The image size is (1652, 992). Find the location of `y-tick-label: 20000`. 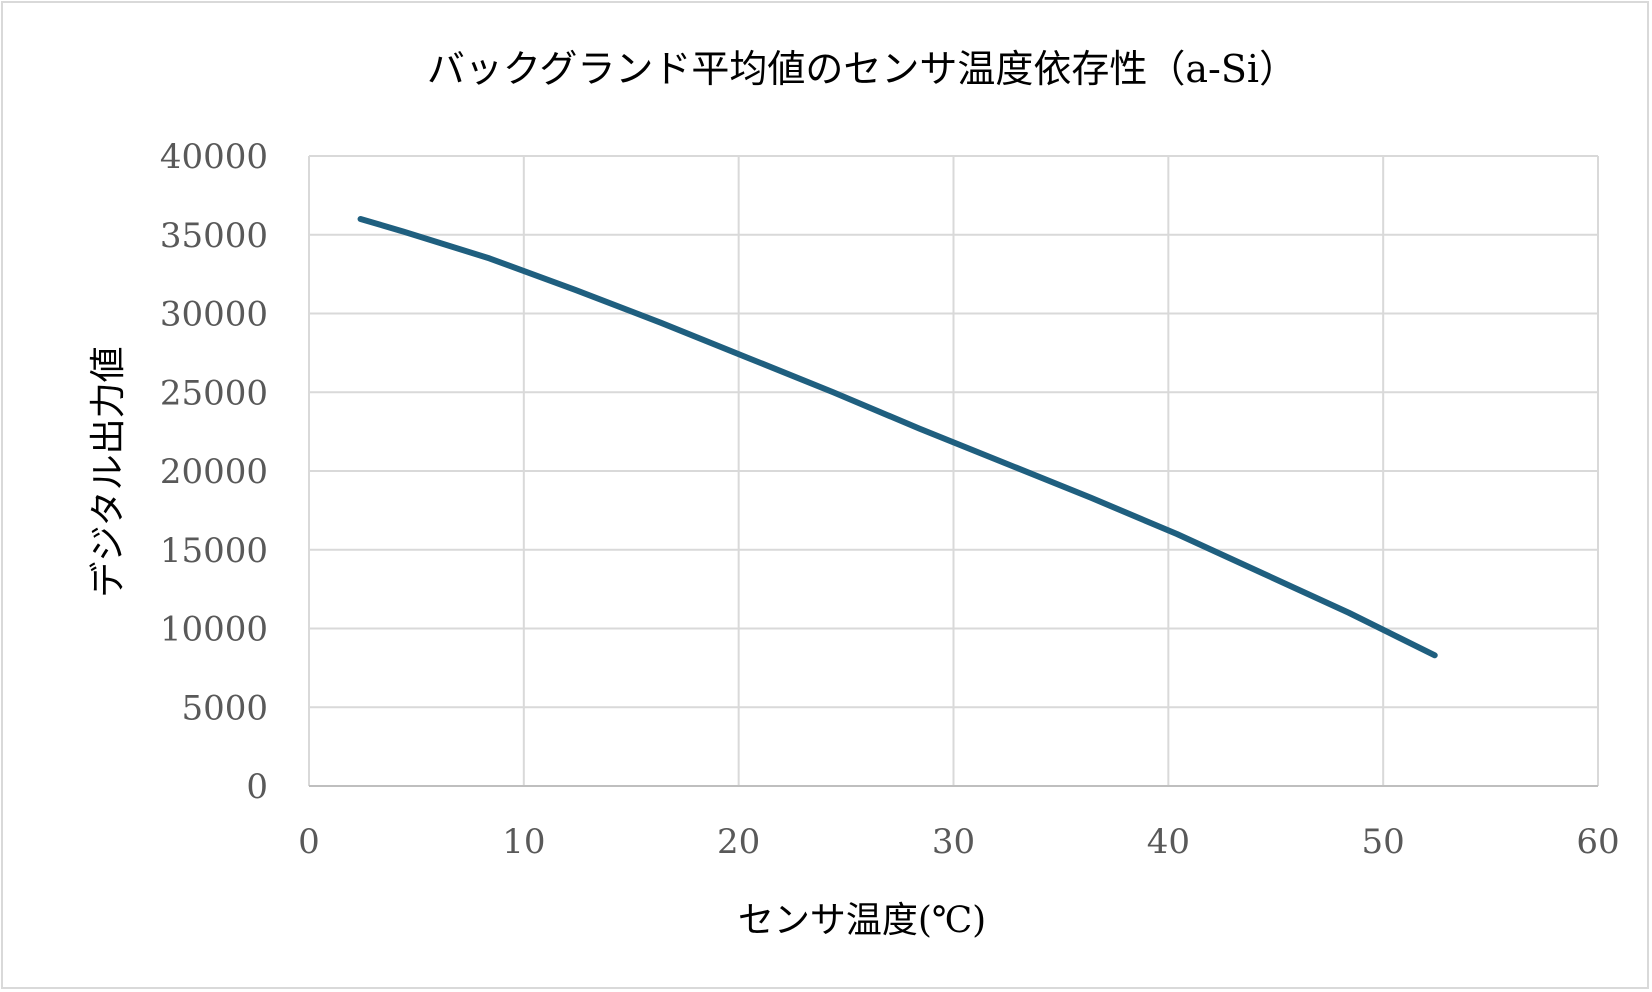

y-tick-label: 20000 is located at coordinates (214, 472).